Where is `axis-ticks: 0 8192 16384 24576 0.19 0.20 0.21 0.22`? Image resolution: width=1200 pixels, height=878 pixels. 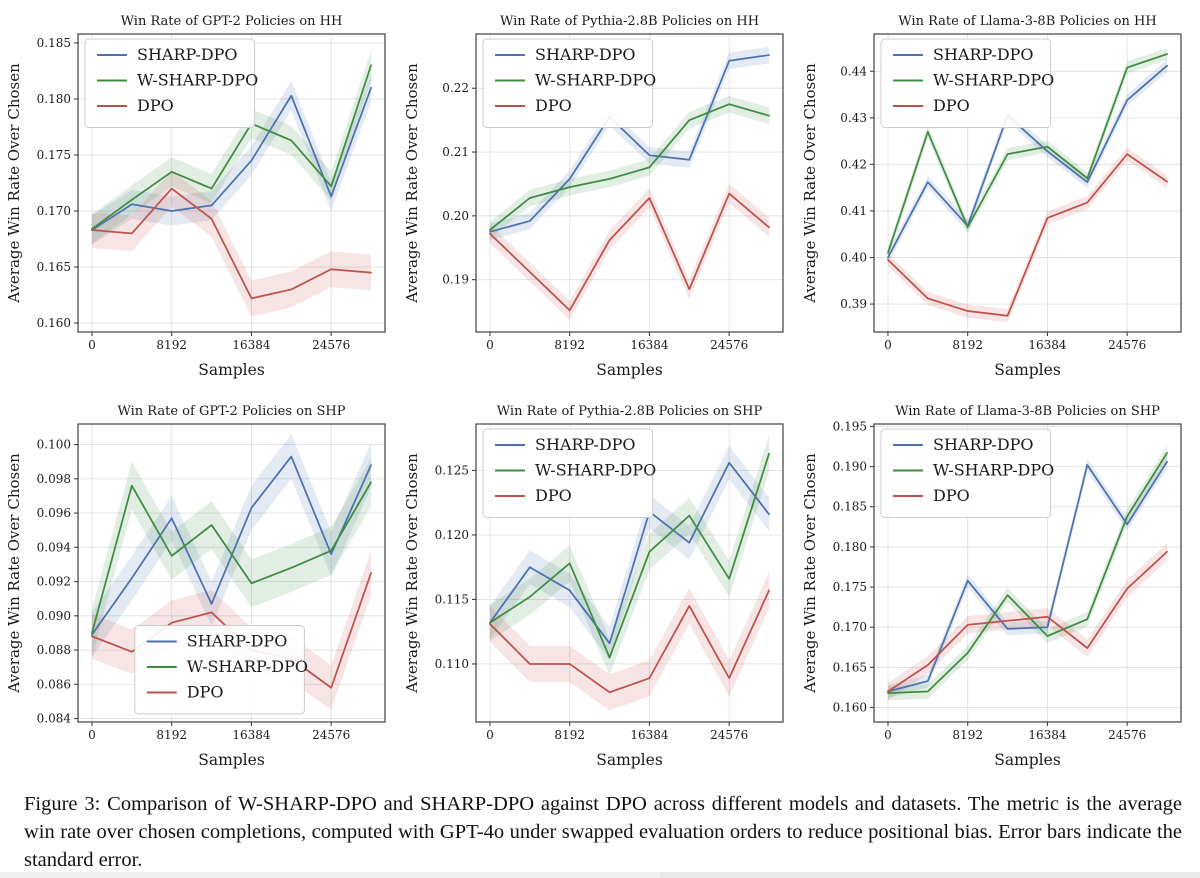 axis-ticks: 0 8192 16384 24576 0.19 0.20 0.21 0.22 is located at coordinates (595, 216).